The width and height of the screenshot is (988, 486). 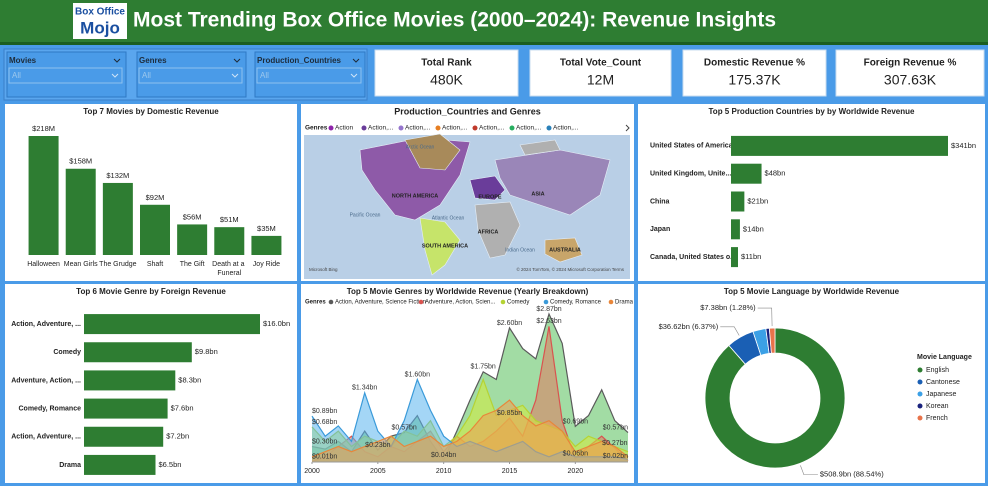 What do you see at coordinates (565, 250) in the screenshot?
I see `map-label: AUSTRALIA` at bounding box center [565, 250].